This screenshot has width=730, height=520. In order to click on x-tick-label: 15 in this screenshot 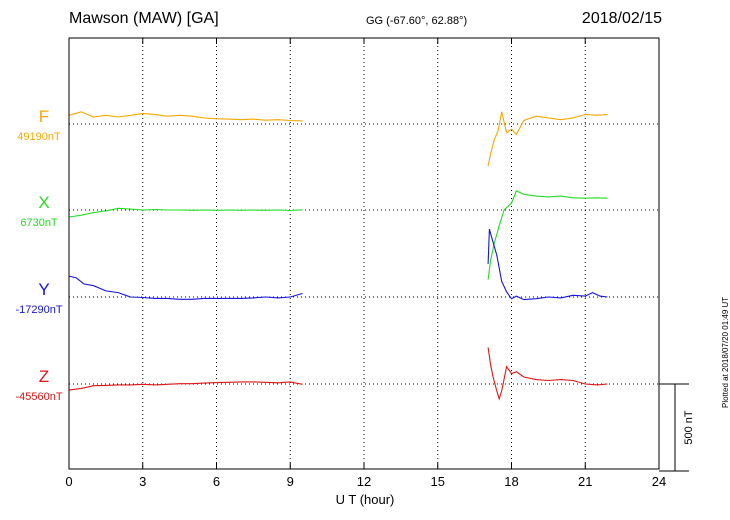, I will do `click(438, 481)`.